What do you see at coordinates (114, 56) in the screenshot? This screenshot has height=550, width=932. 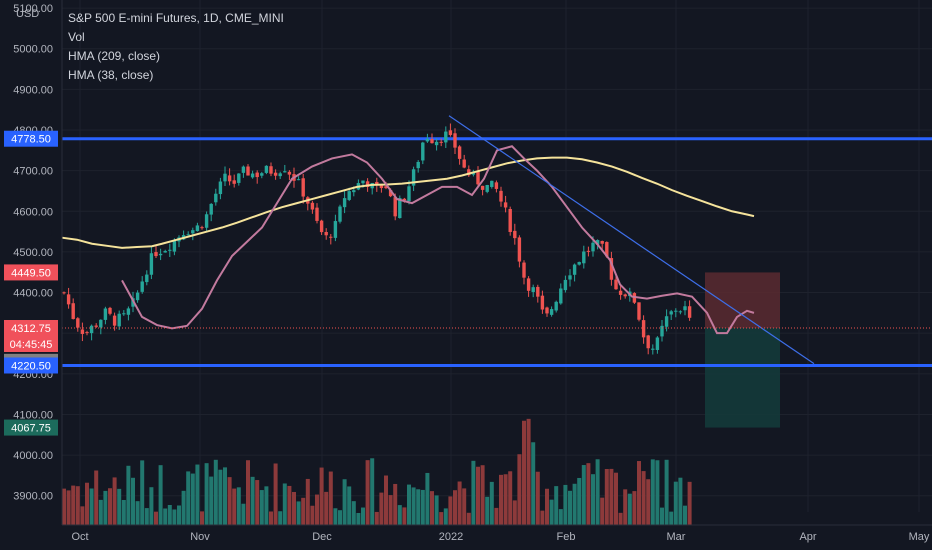 I see `hma-long-label: HMA (209, close)` at bounding box center [114, 56].